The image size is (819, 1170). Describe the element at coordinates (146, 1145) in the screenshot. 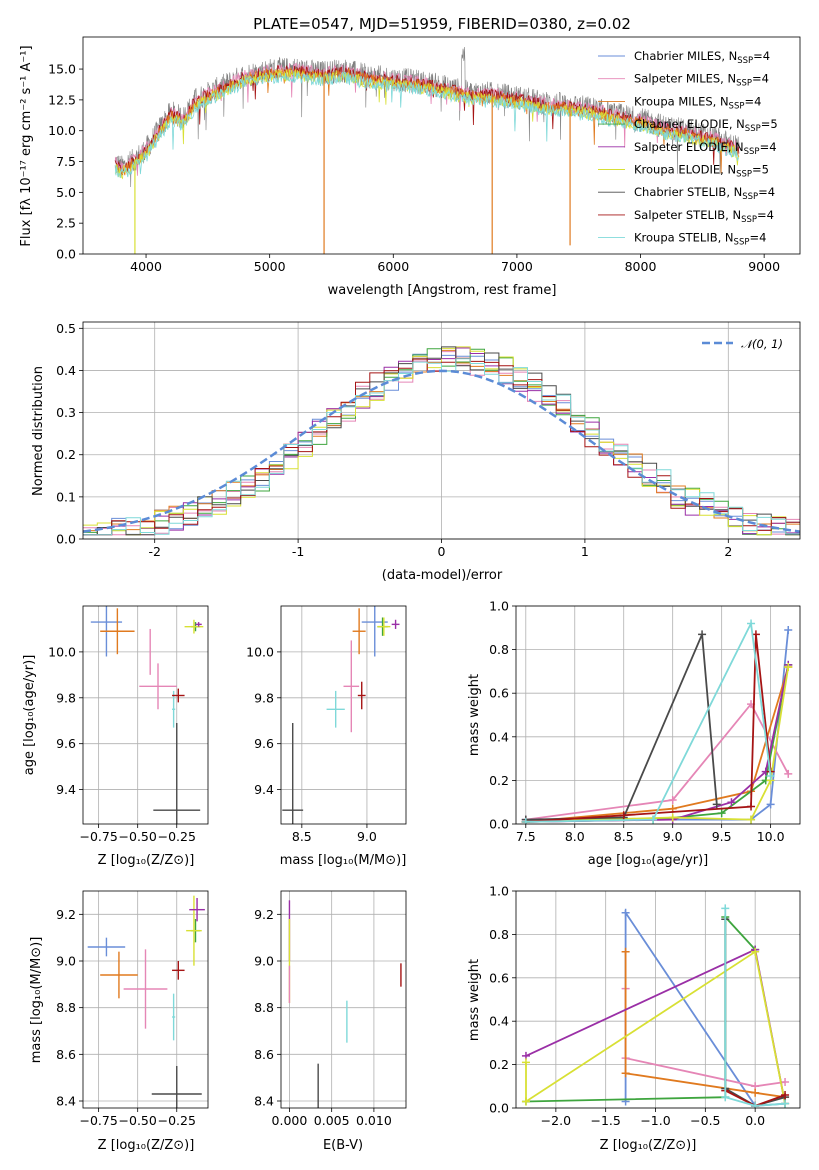

I see `z-vs-mass-xlabel: Z [log₁₀(Z/Z⊙)]` at that location.